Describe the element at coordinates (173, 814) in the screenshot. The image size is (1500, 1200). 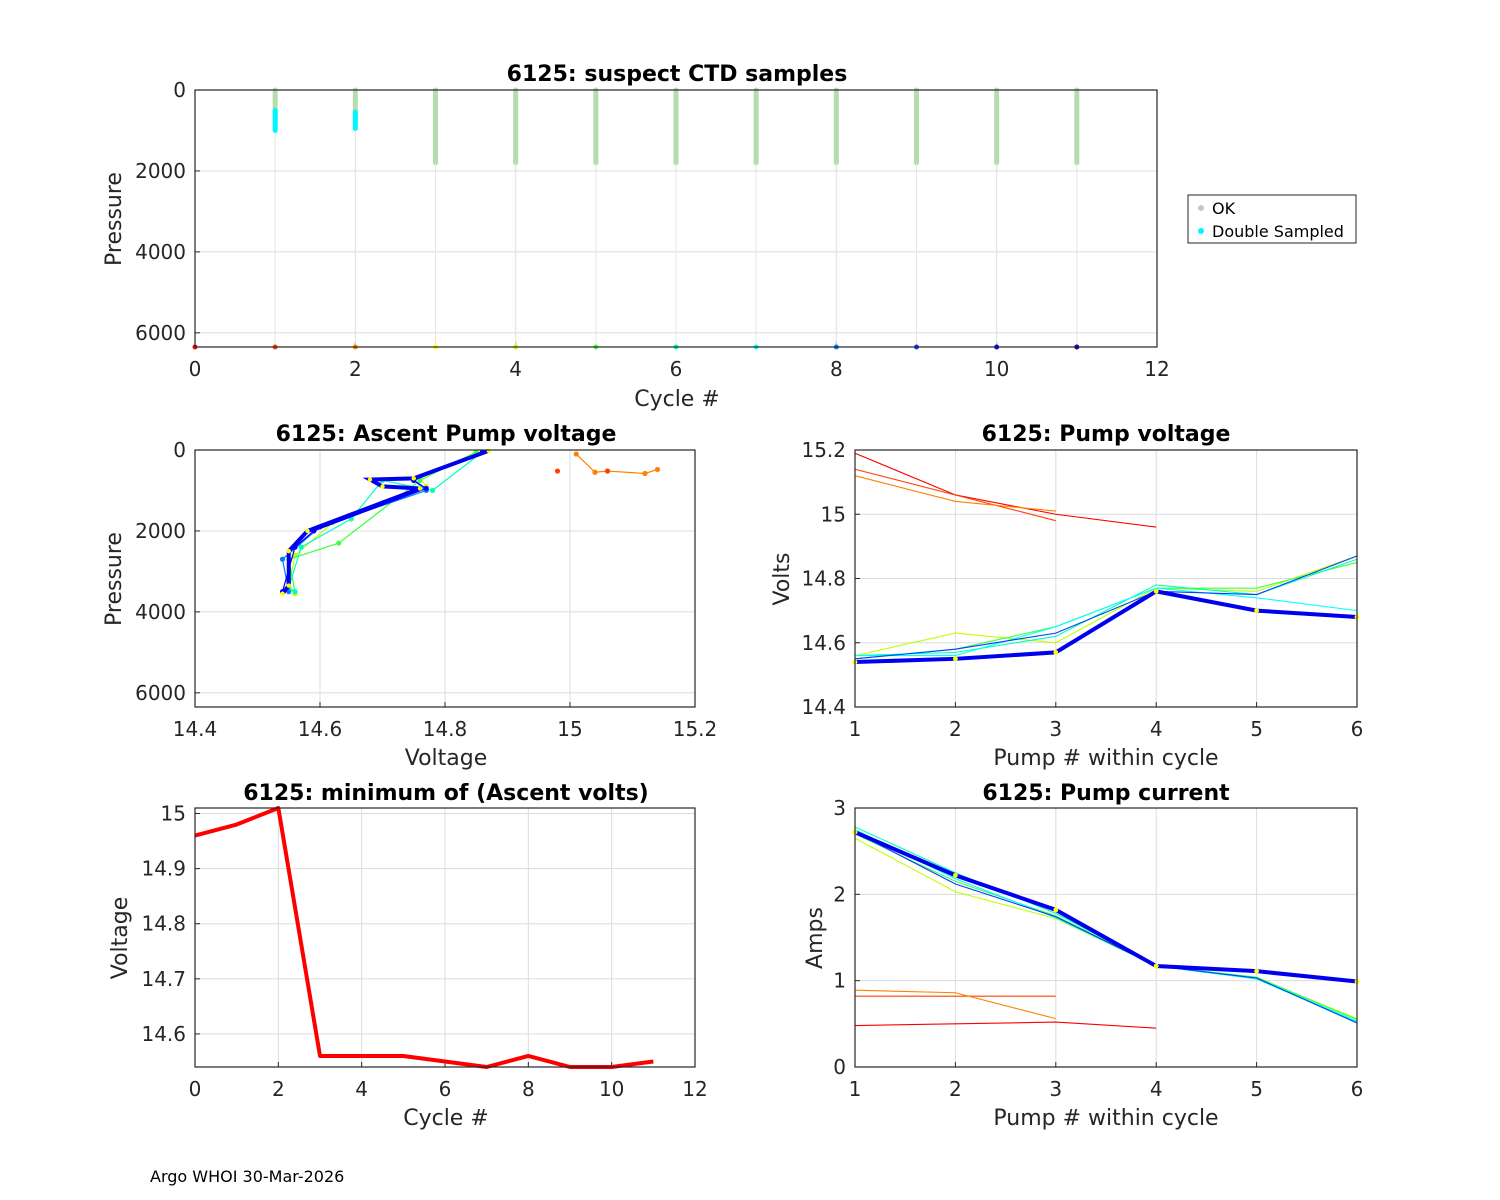
I see `minv-ytick-label: 15` at that location.